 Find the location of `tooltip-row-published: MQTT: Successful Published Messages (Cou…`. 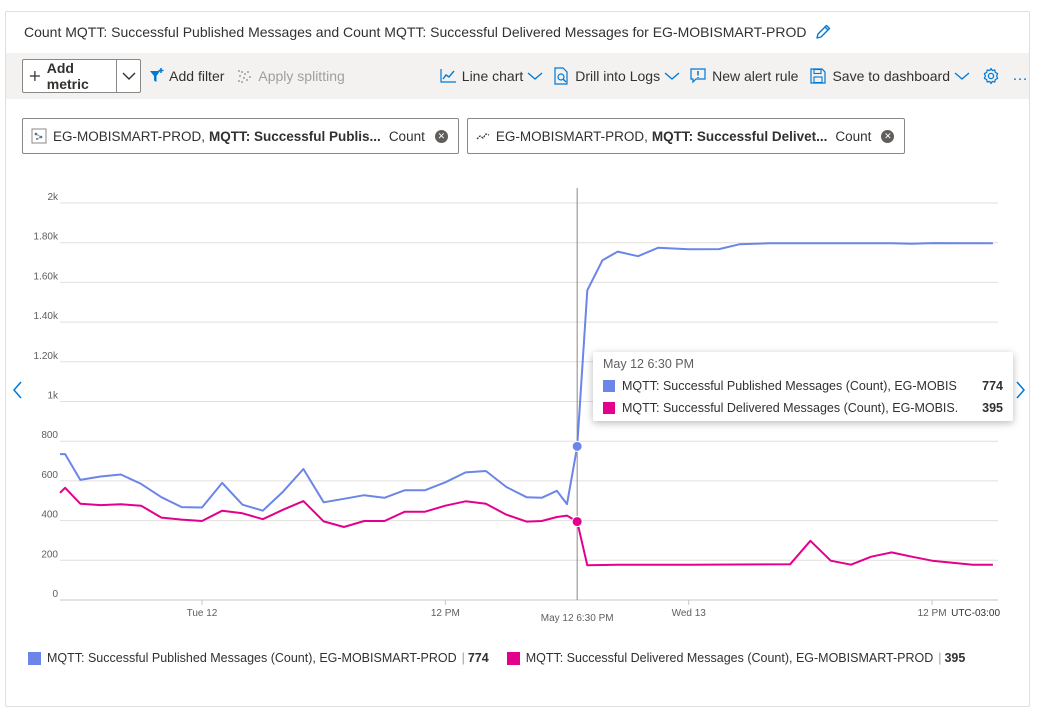

tooltip-row-published: MQTT: Successful Published Messages (Cou… is located at coordinates (803, 386).